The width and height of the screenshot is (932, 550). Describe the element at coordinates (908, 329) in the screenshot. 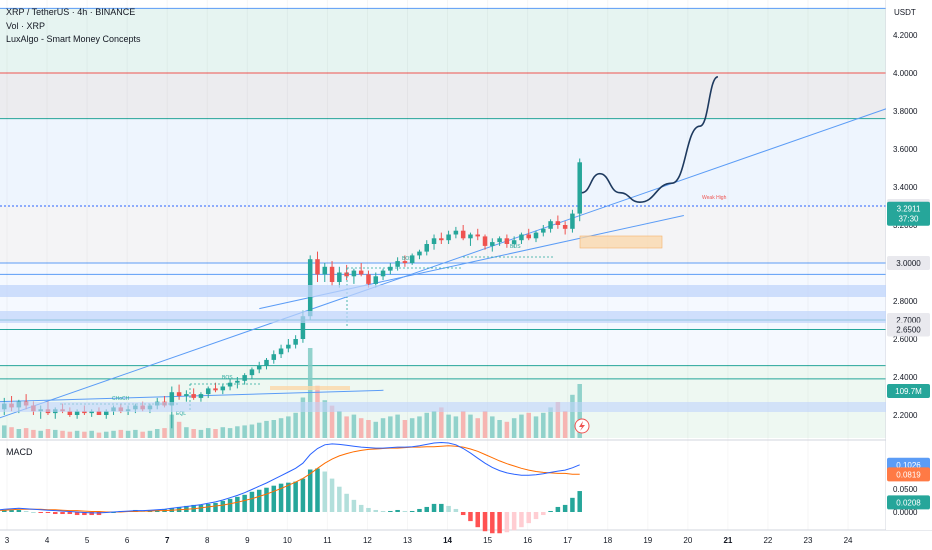

I see `price-badge` at that location.